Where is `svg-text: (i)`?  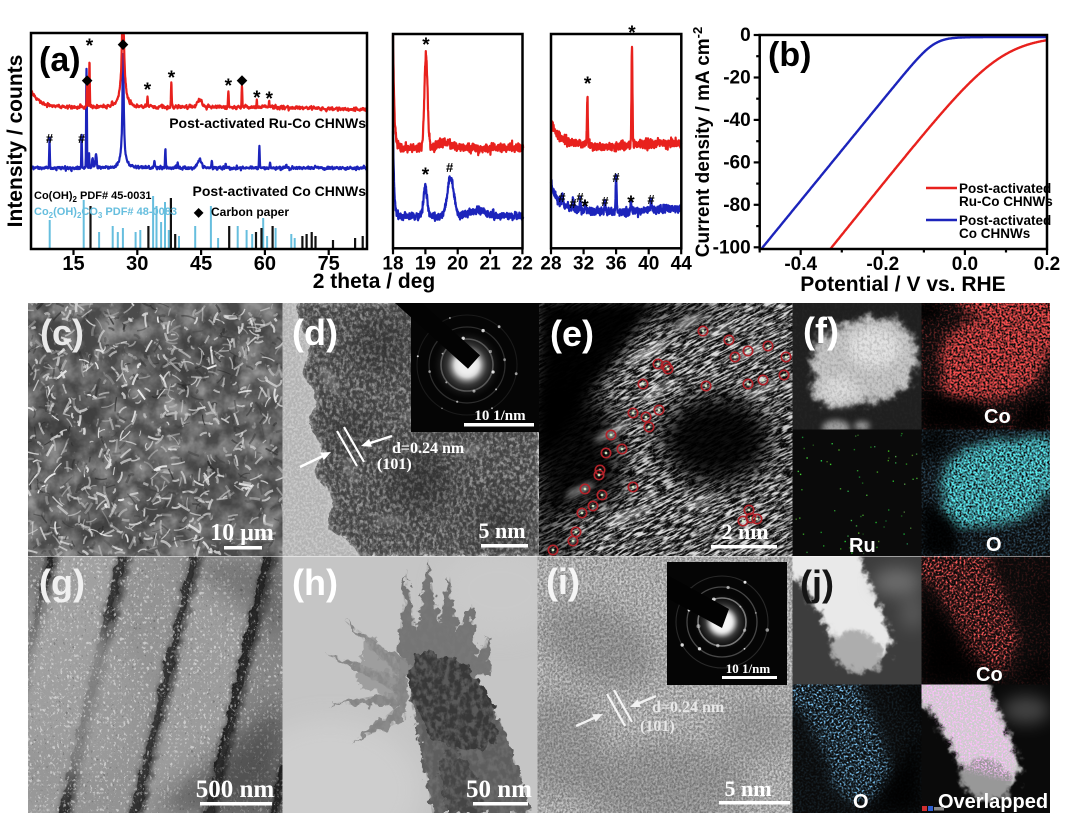 svg-text: (i) is located at coordinates (563, 581).